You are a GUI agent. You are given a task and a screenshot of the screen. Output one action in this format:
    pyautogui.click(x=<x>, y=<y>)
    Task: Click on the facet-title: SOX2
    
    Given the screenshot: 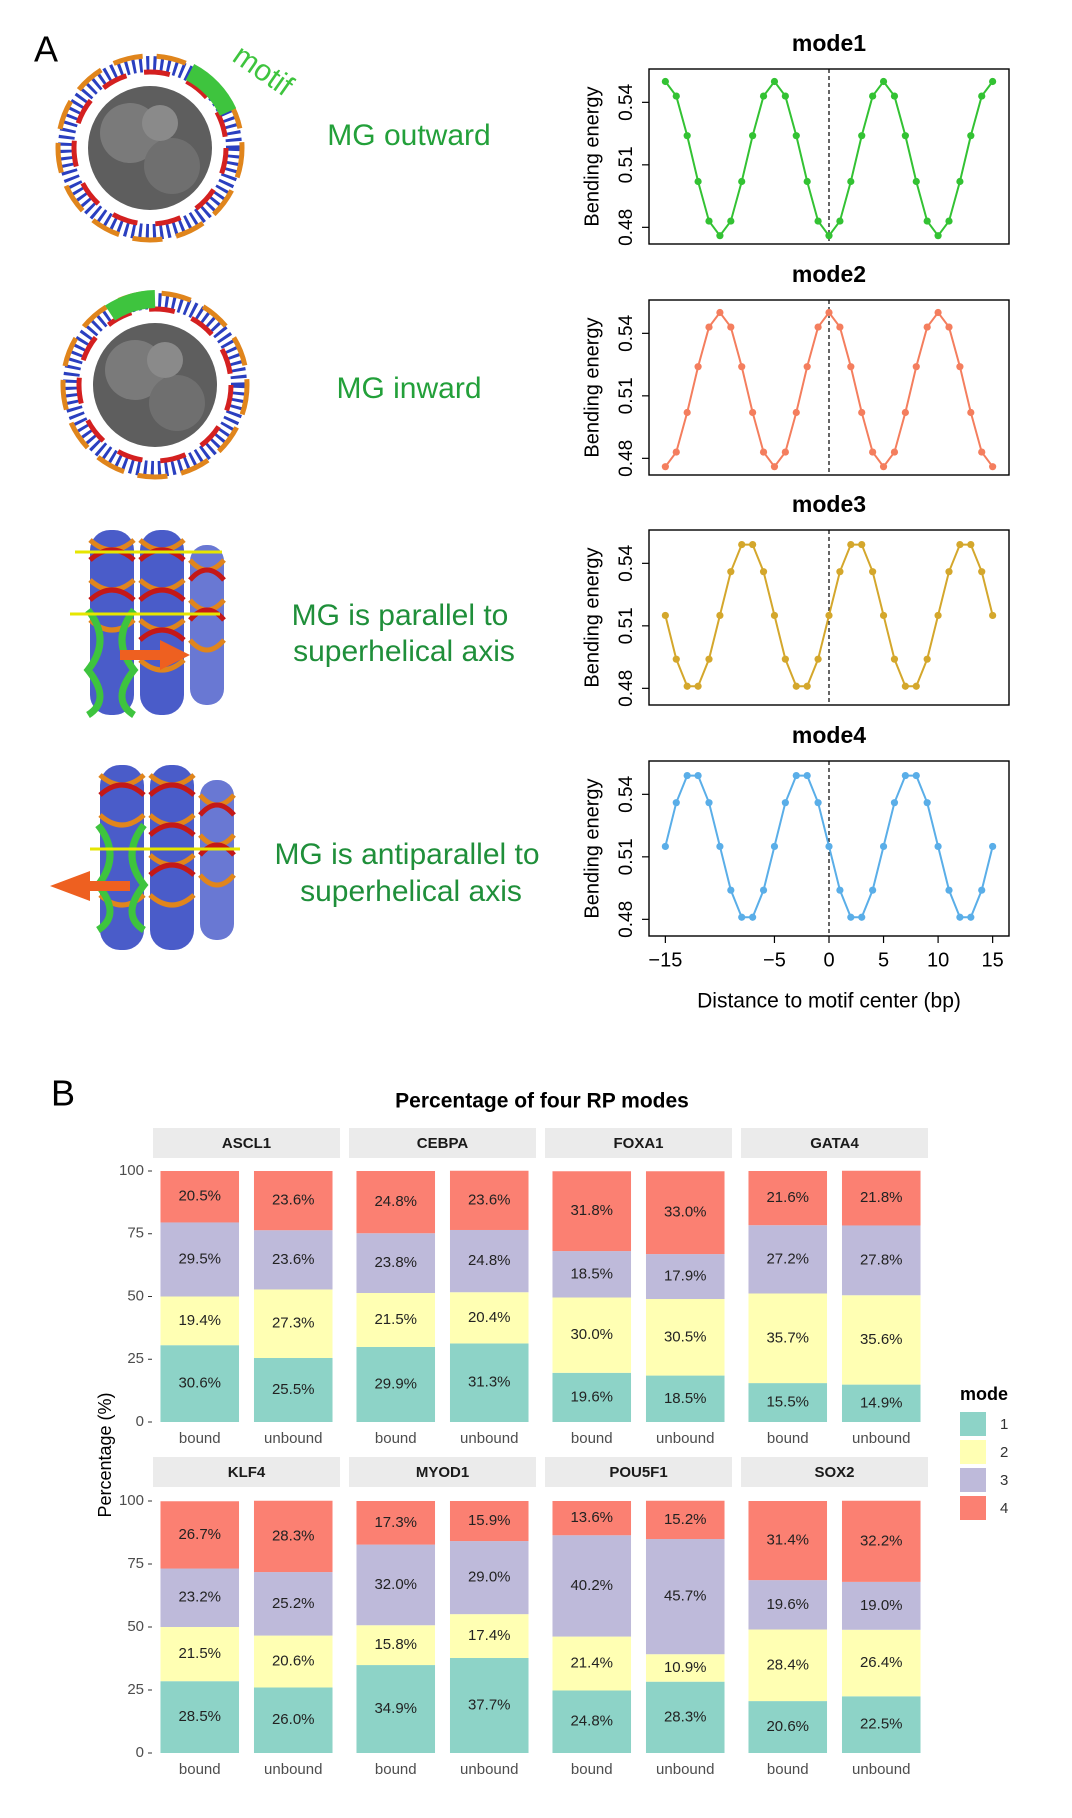 What is the action you would take?
    pyautogui.click(x=834, y=1472)
    